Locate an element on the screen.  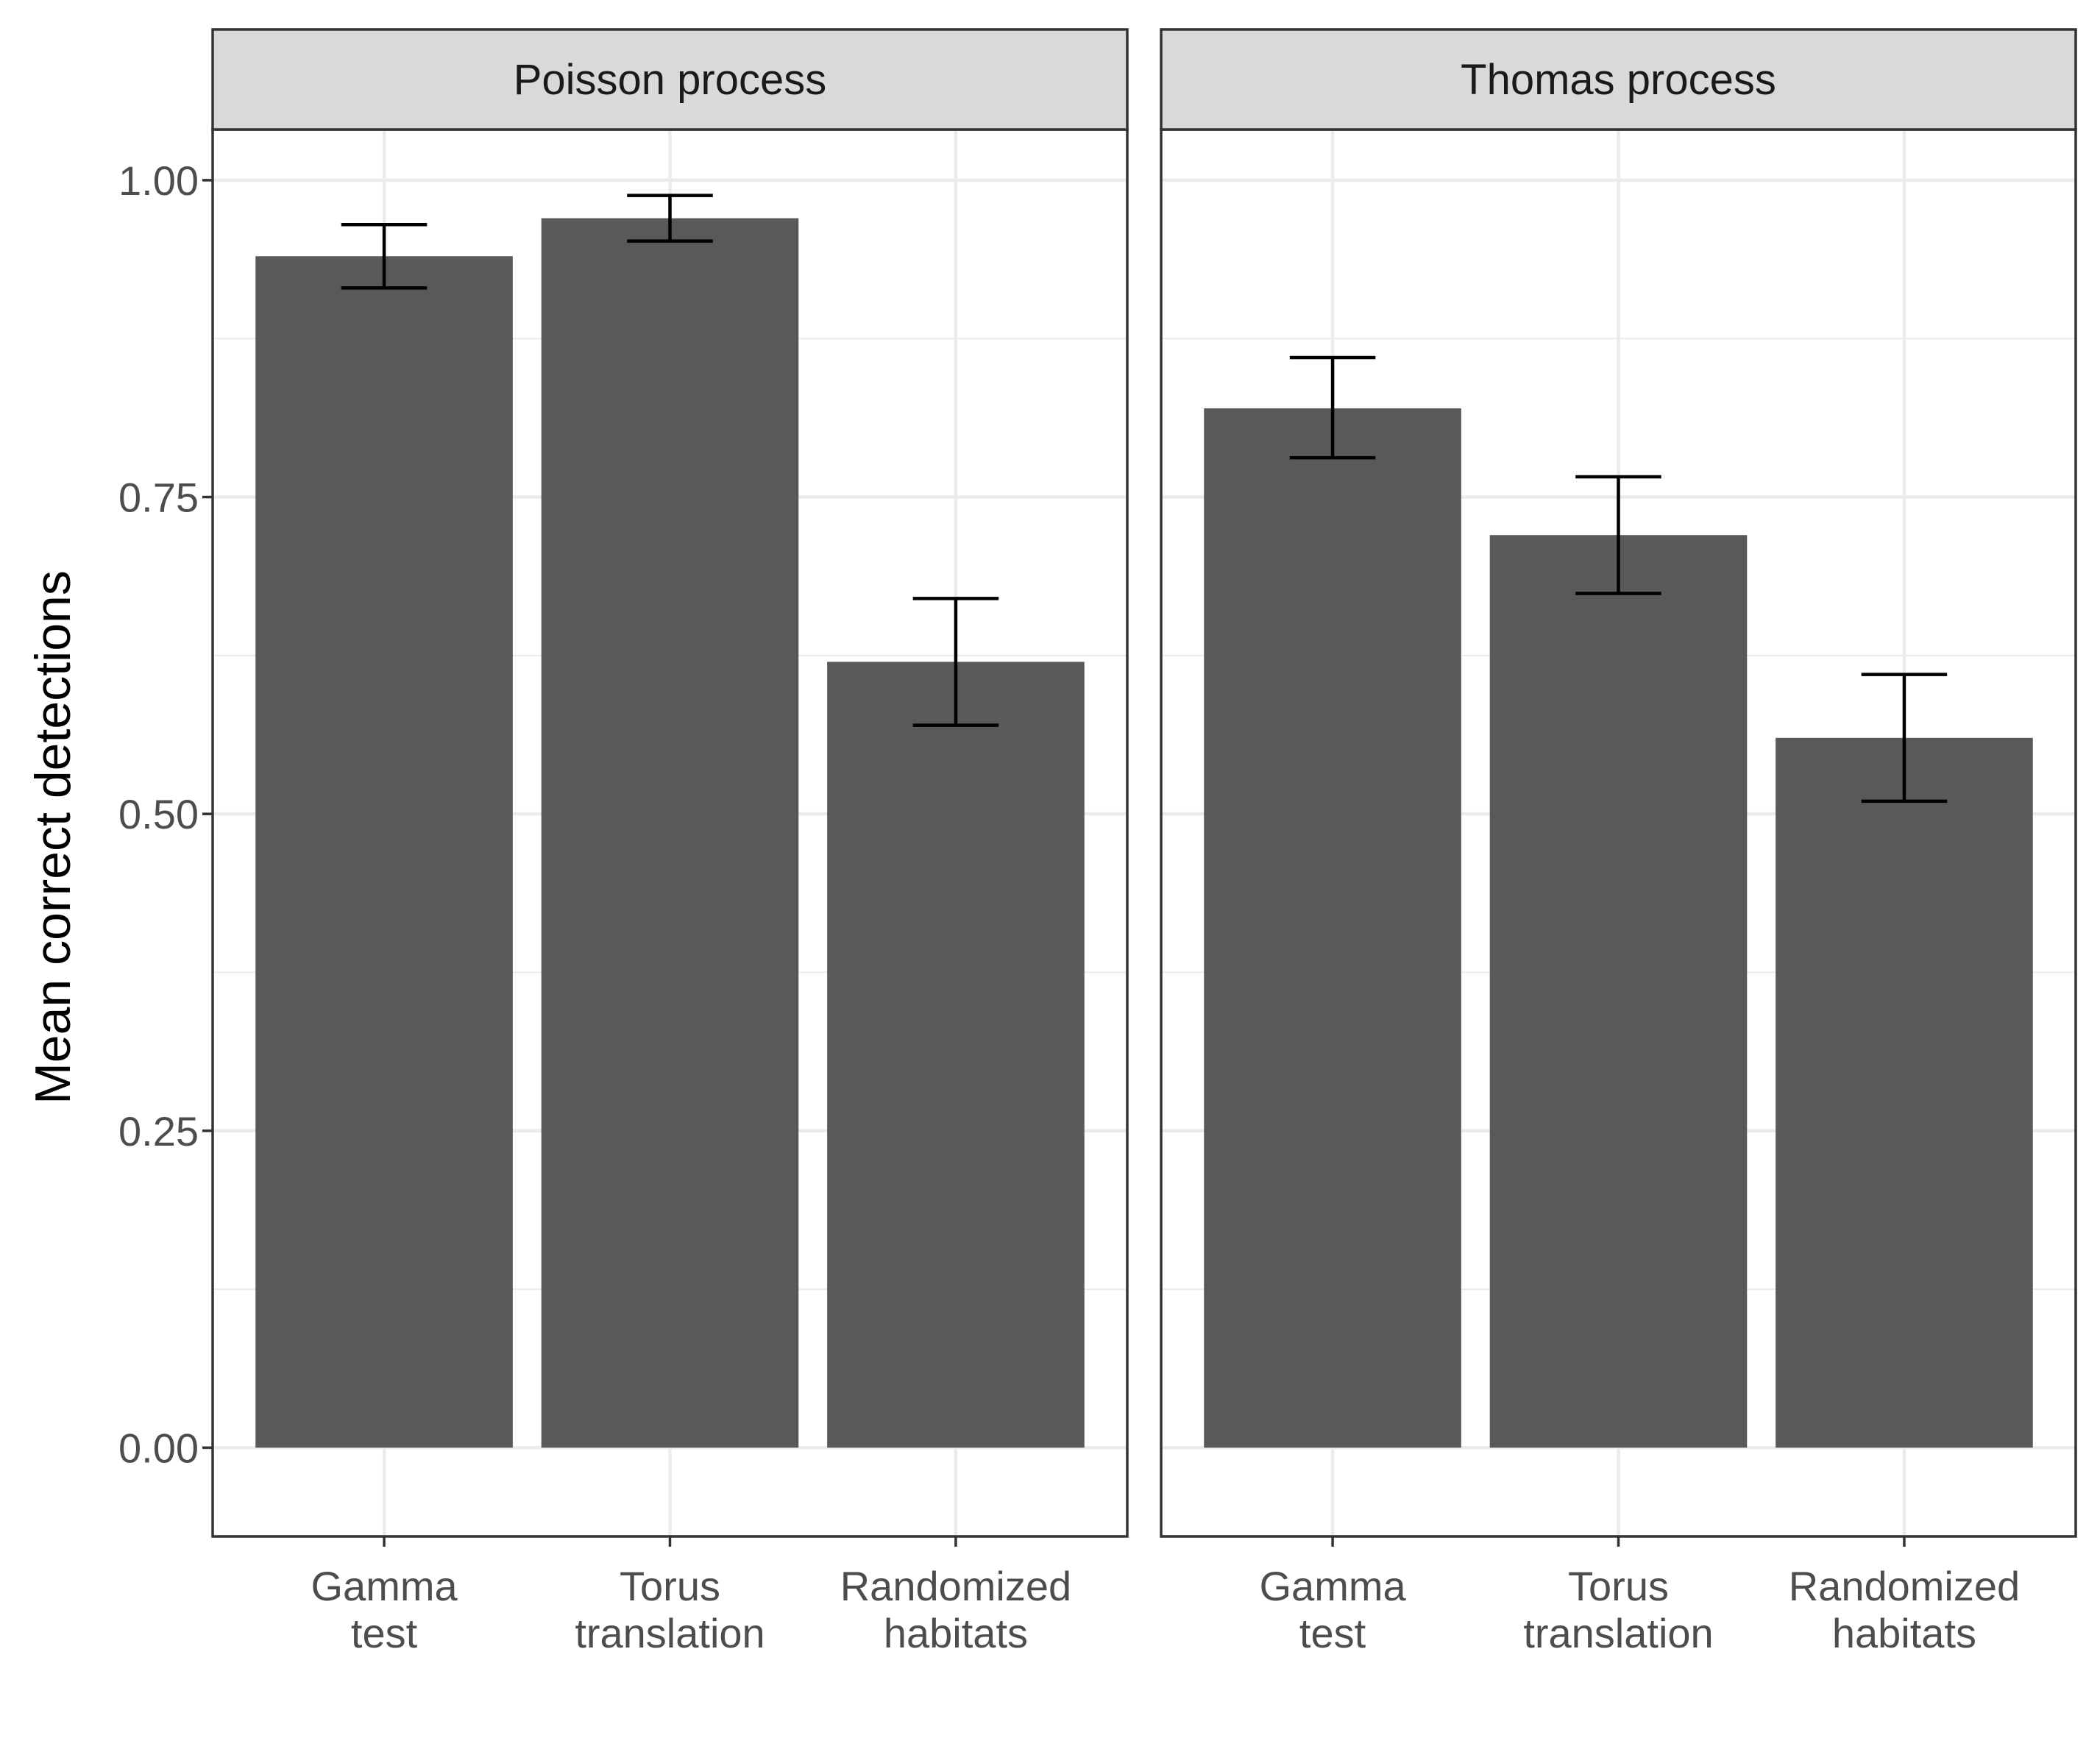
y-axis-title: Mean correct detections is located at coordinates (53, 837).